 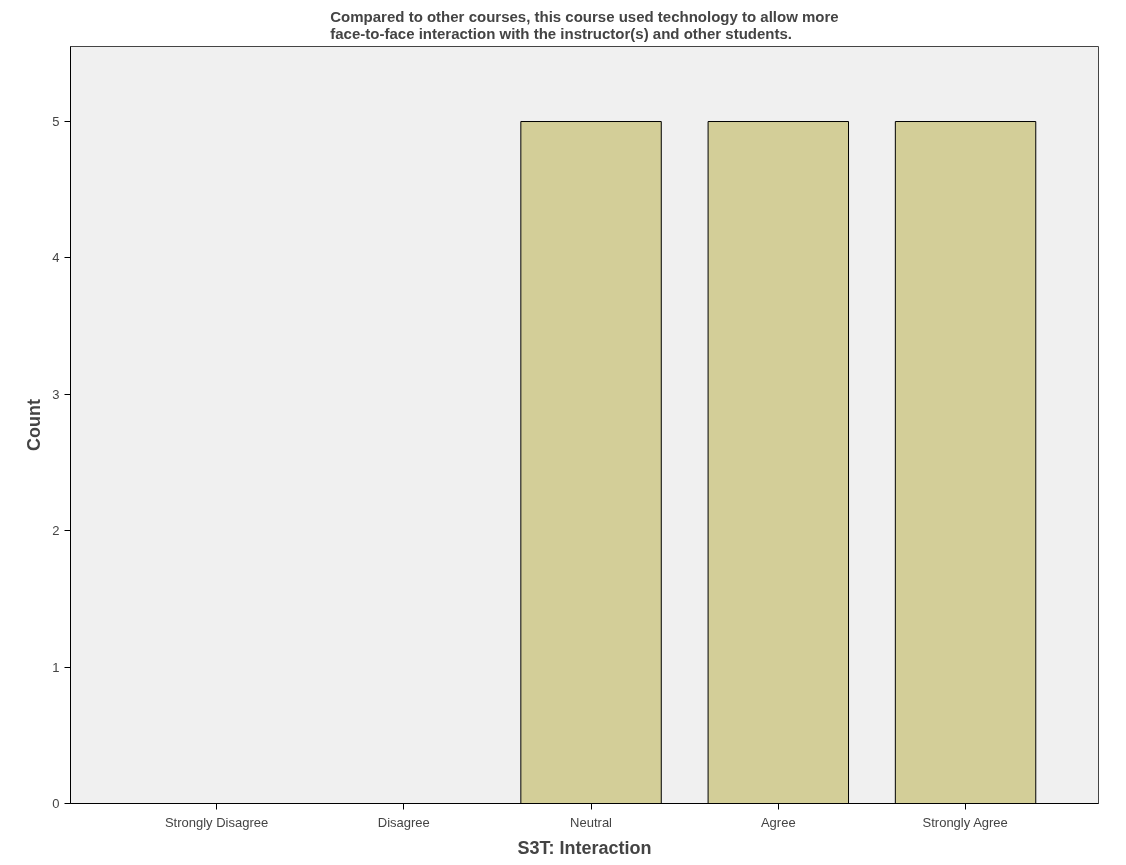 What do you see at coordinates (778, 822) in the screenshot?
I see `x-tick-label: Agree` at bounding box center [778, 822].